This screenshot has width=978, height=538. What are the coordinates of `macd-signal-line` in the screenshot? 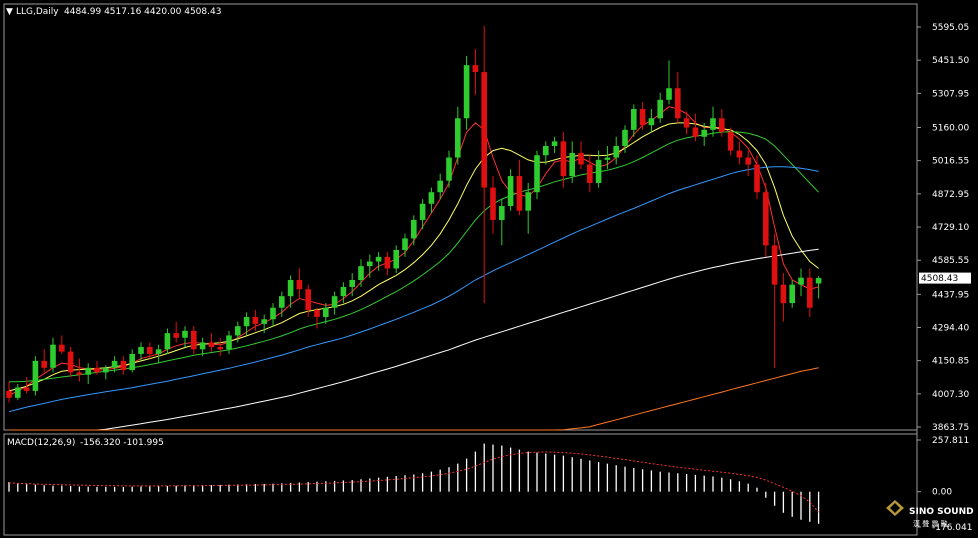 It's located at (413, 482).